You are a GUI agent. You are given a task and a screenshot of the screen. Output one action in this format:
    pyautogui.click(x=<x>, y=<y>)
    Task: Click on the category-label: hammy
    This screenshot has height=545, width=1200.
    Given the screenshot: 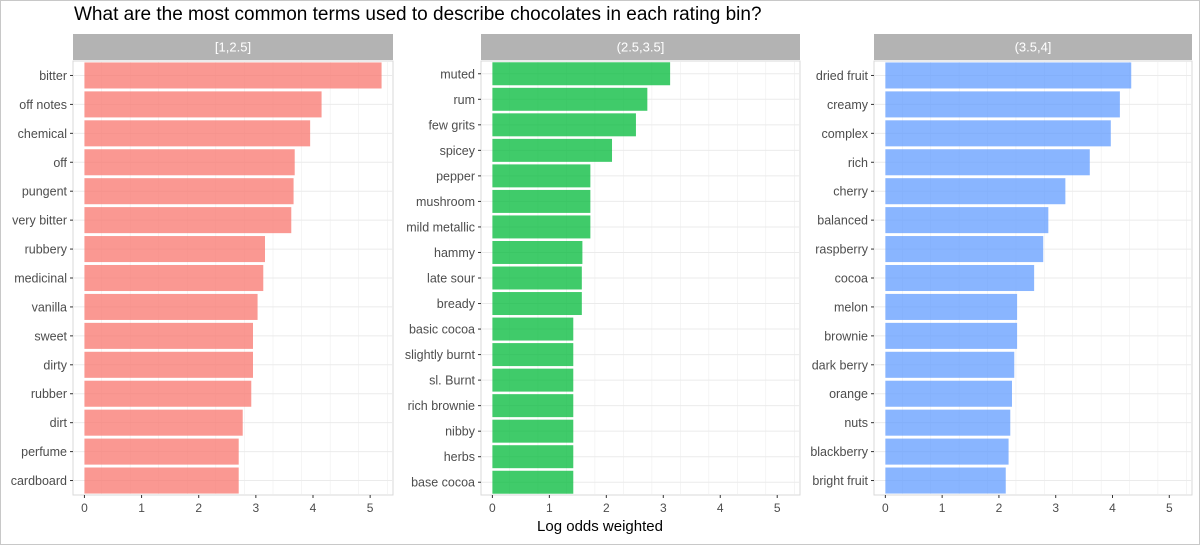 What is the action you would take?
    pyautogui.click(x=455, y=253)
    